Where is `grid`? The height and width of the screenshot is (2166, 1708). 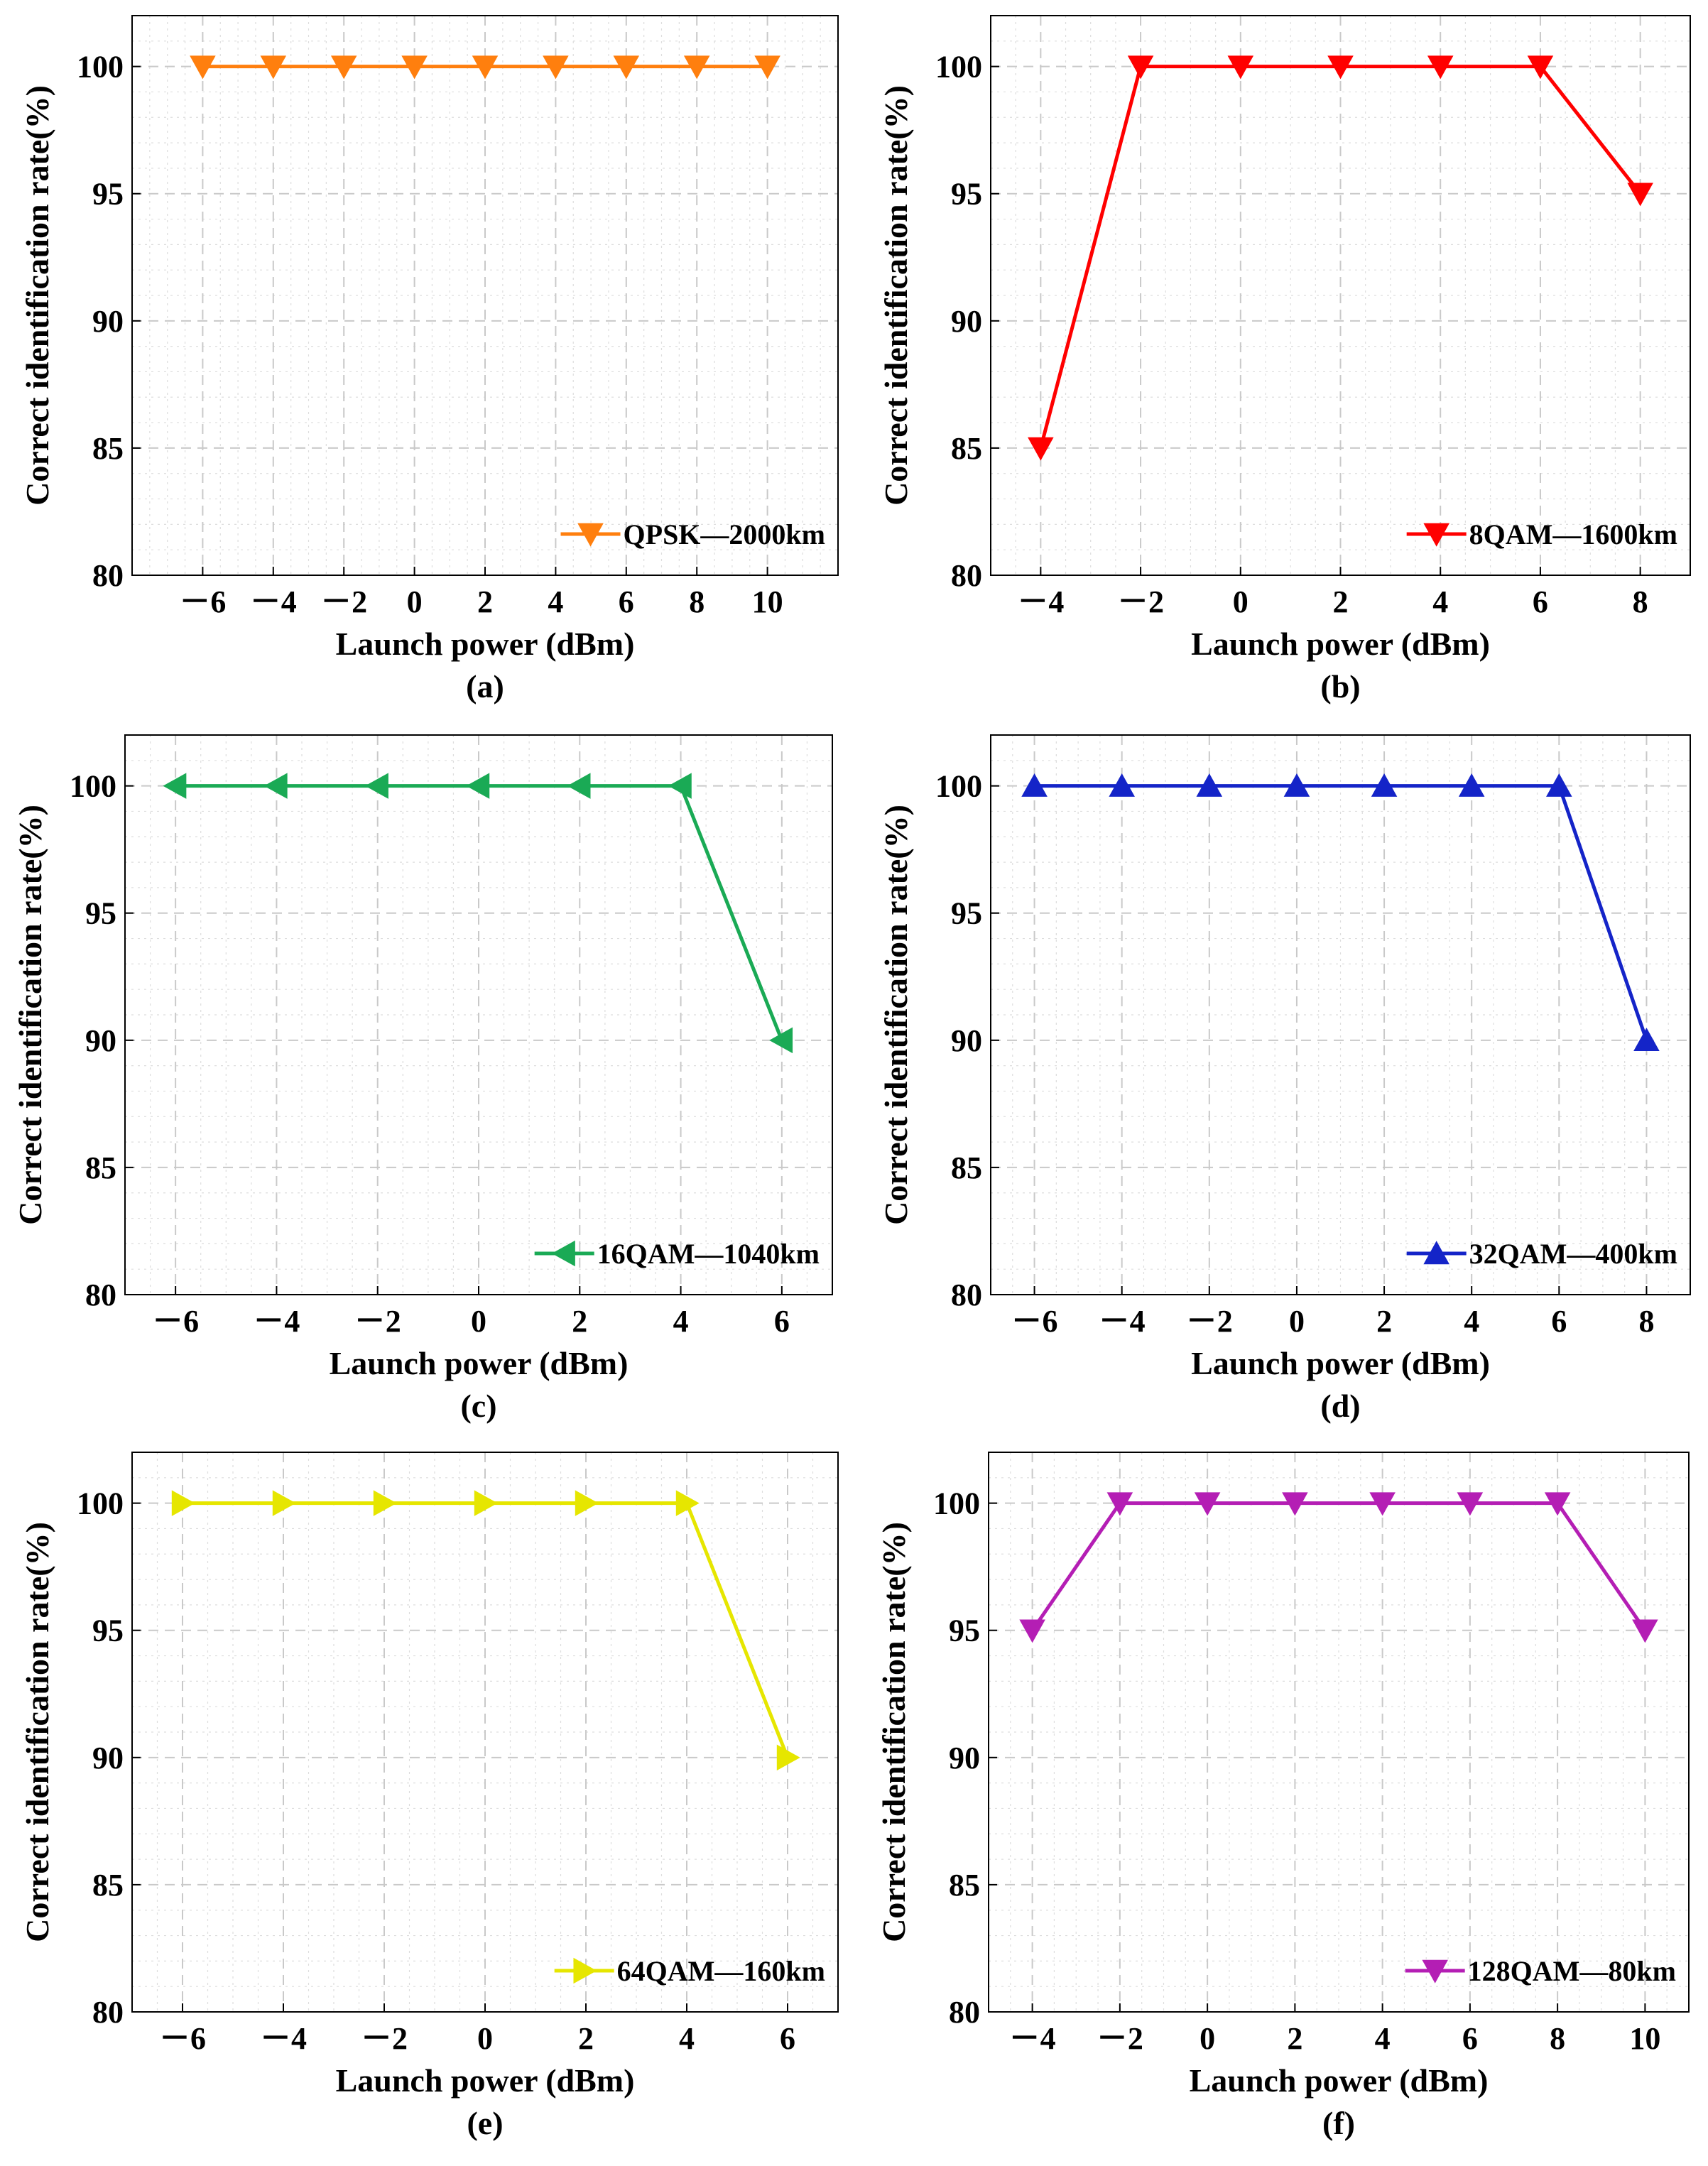
grid is located at coordinates (479, 1015).